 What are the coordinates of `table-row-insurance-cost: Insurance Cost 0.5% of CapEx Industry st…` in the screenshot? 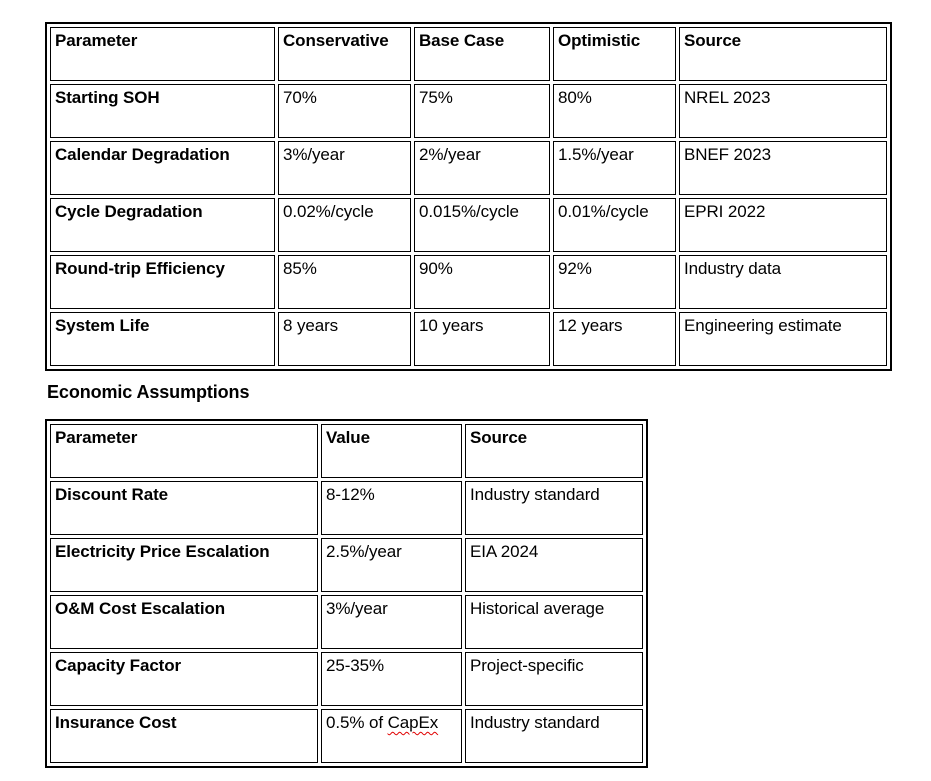 It's located at (346, 736).